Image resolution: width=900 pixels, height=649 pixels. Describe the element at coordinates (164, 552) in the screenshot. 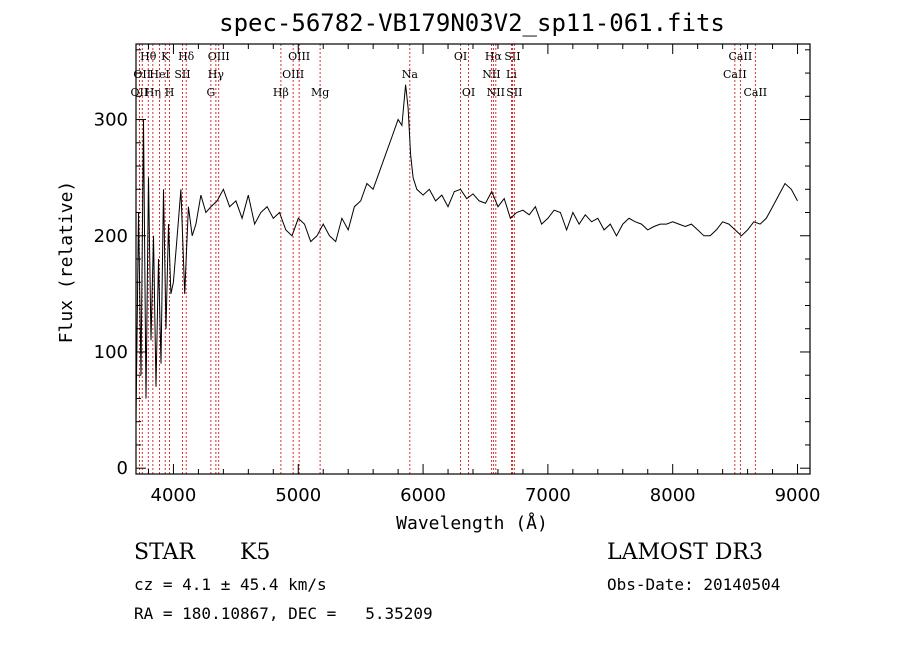

I see `object-class: STAR` at that location.